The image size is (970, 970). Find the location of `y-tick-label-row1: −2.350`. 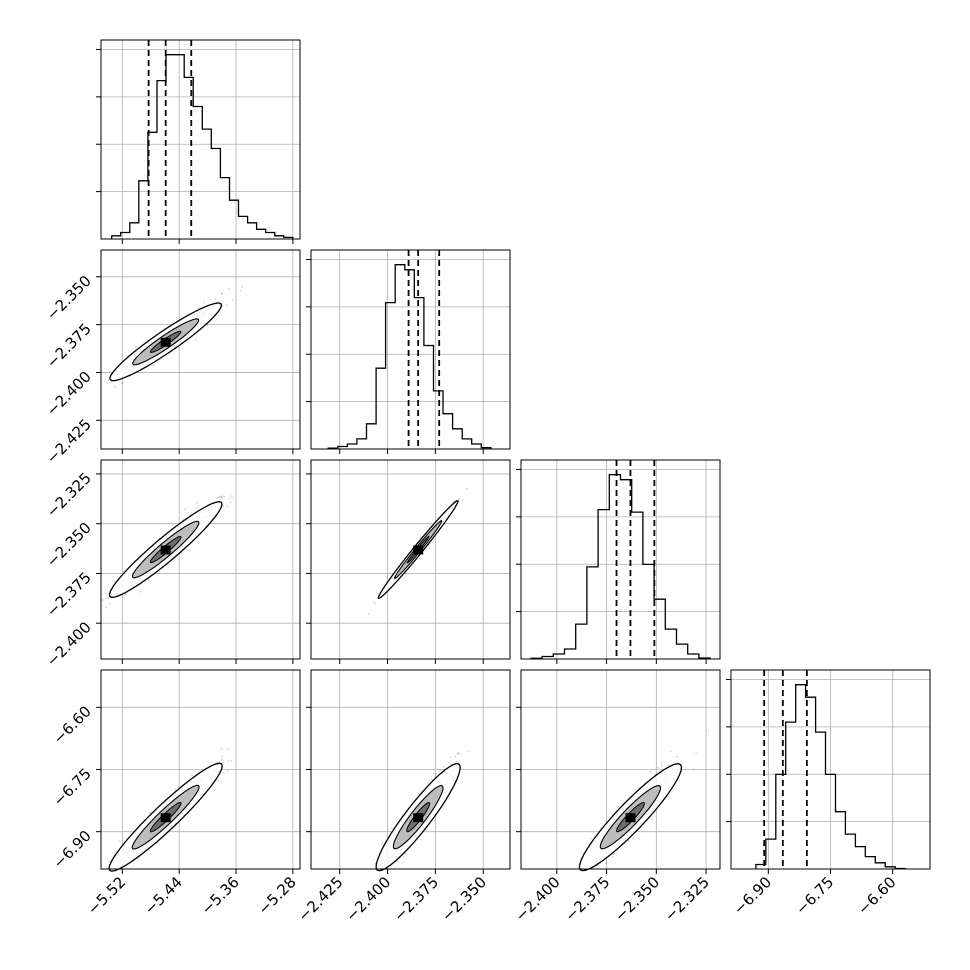

y-tick-label-row1: −2.350 is located at coordinates (69, 298).